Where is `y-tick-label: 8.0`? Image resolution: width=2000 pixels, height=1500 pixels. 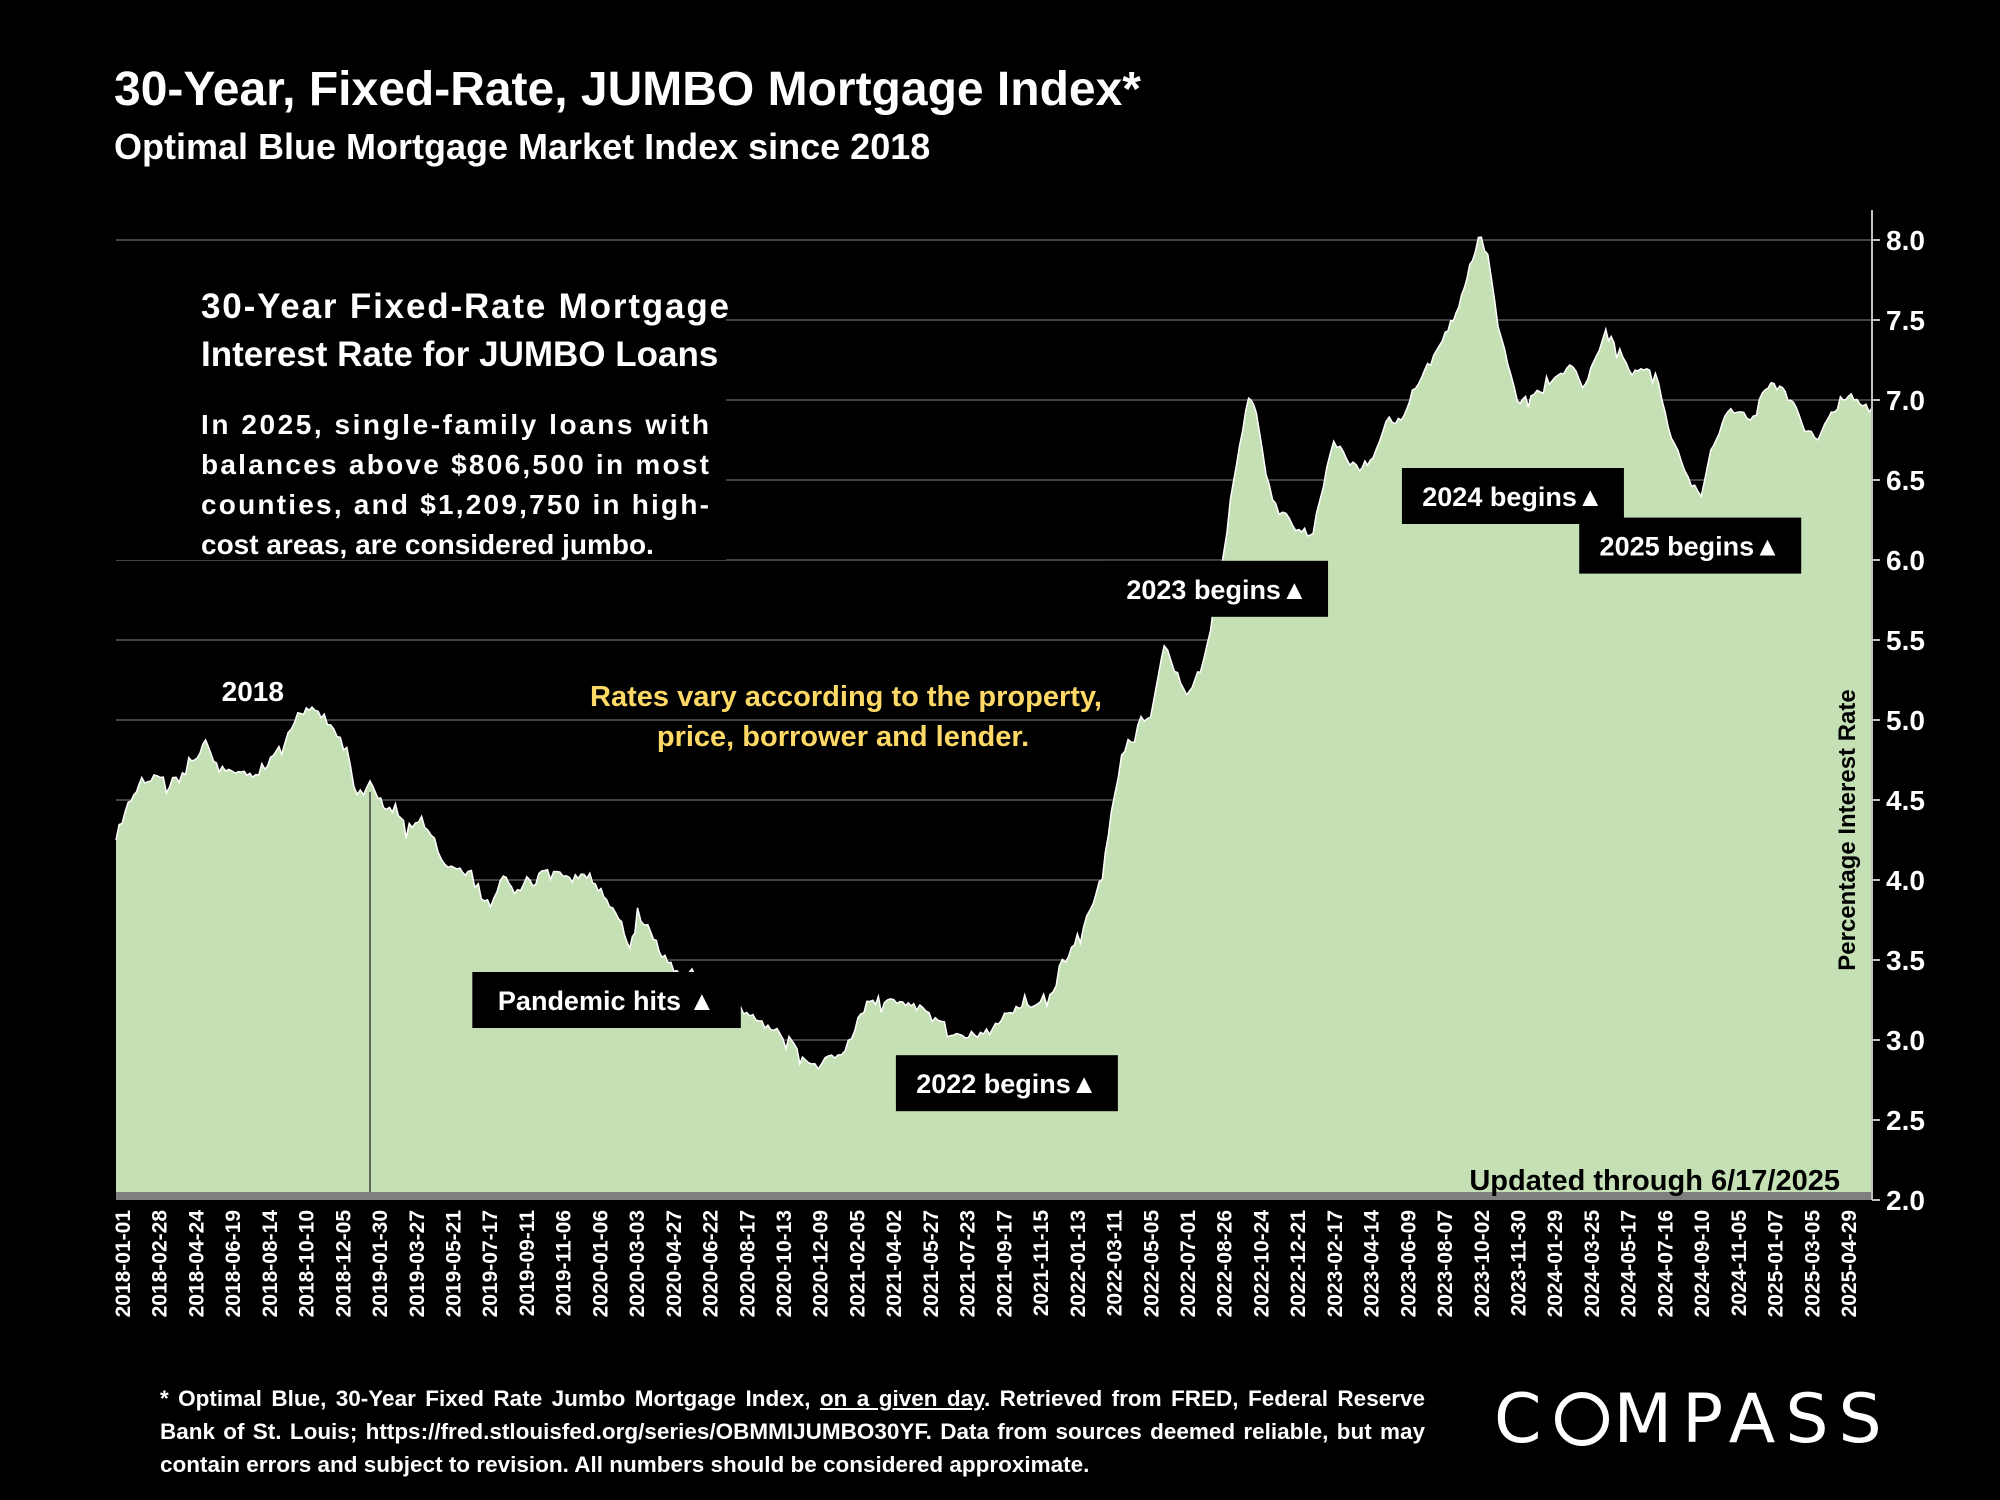
y-tick-label: 8.0 is located at coordinates (1905, 240).